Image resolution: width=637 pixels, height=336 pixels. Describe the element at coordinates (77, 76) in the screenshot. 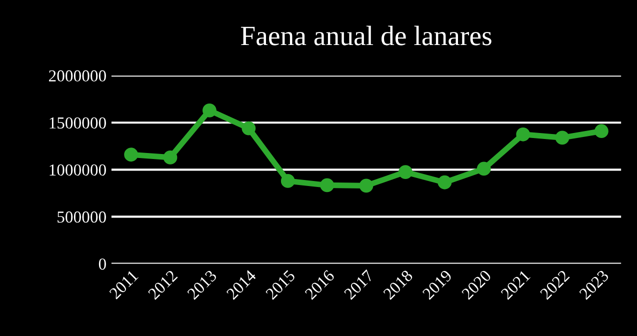

I see `y-tick-label: 2000000` at that location.